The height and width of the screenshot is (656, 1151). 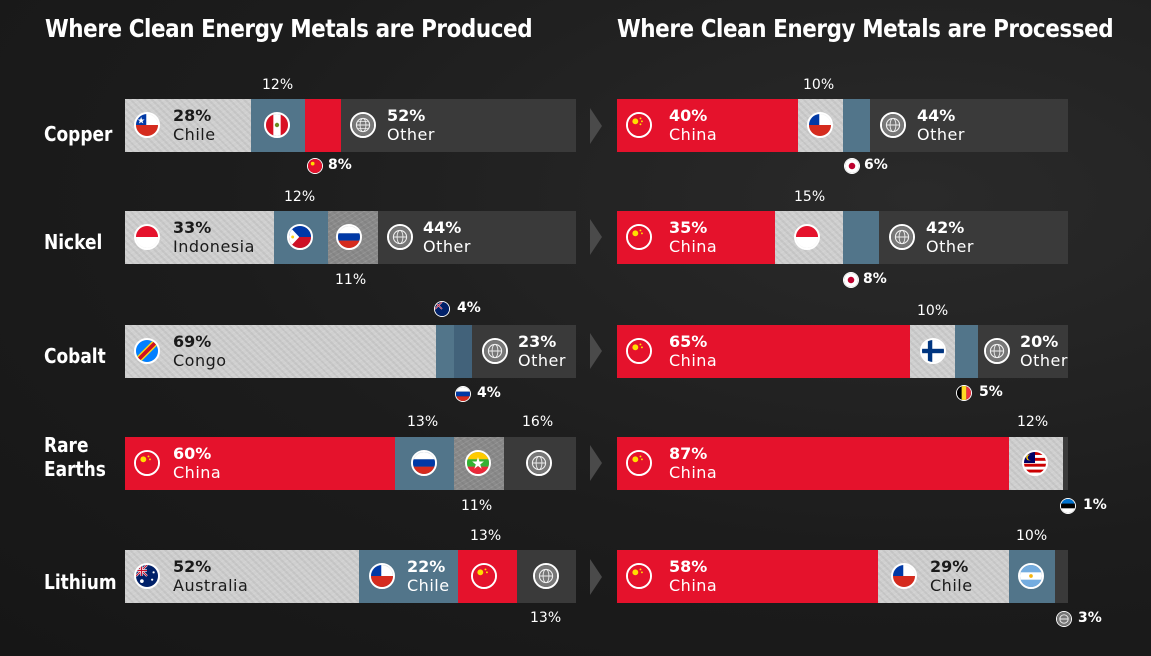 What do you see at coordinates (842, 237) in the screenshot?
I see `bar-nickel-processed: 35% China 42% Other` at bounding box center [842, 237].